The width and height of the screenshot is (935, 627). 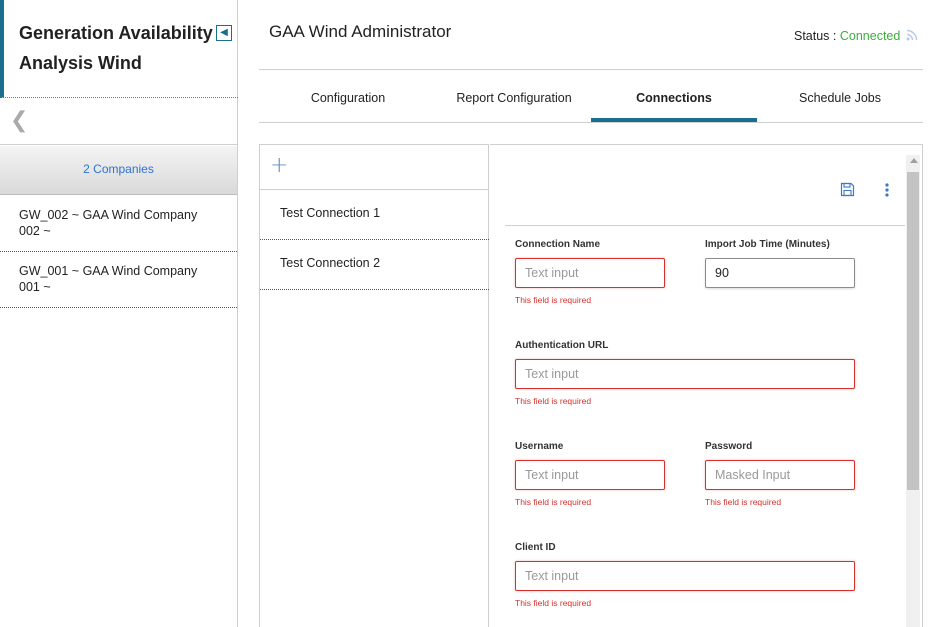 I want to click on collapse-sidebar-icon: ◀, so click(x=224, y=33).